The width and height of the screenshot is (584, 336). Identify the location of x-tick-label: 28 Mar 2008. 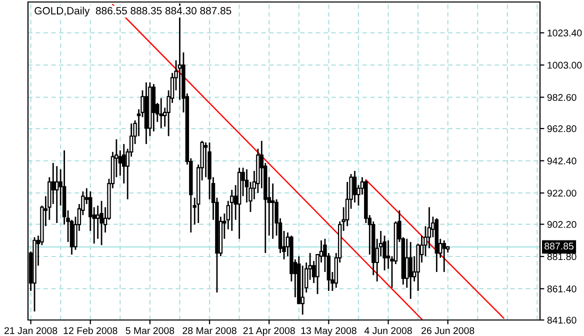
(209, 330).